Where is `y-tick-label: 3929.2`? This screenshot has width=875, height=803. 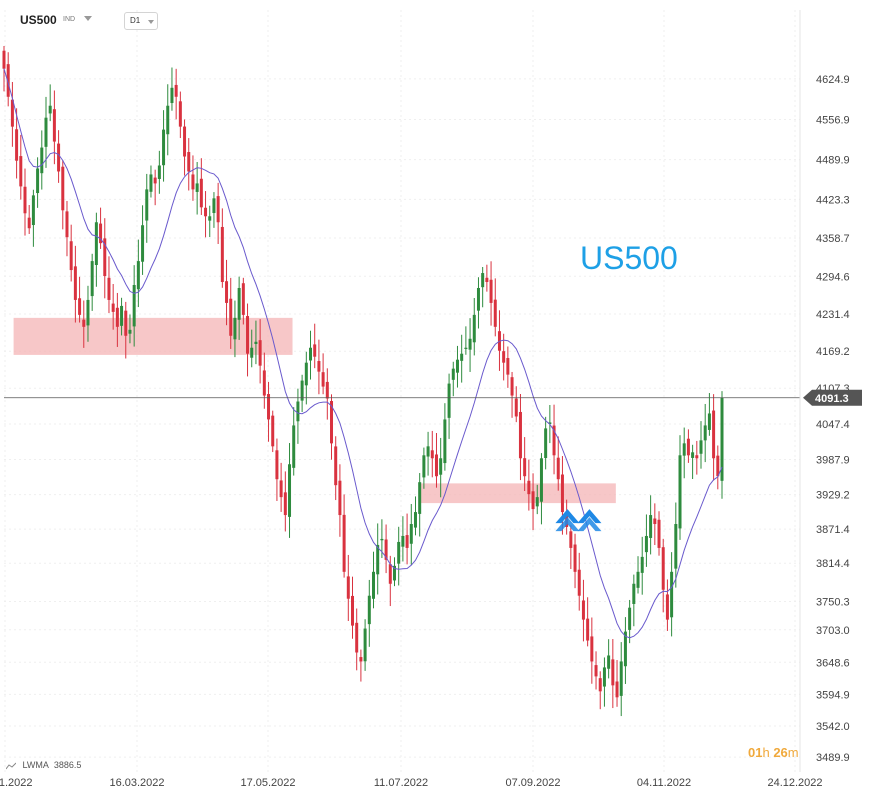 y-tick-label: 3929.2 is located at coordinates (833, 496).